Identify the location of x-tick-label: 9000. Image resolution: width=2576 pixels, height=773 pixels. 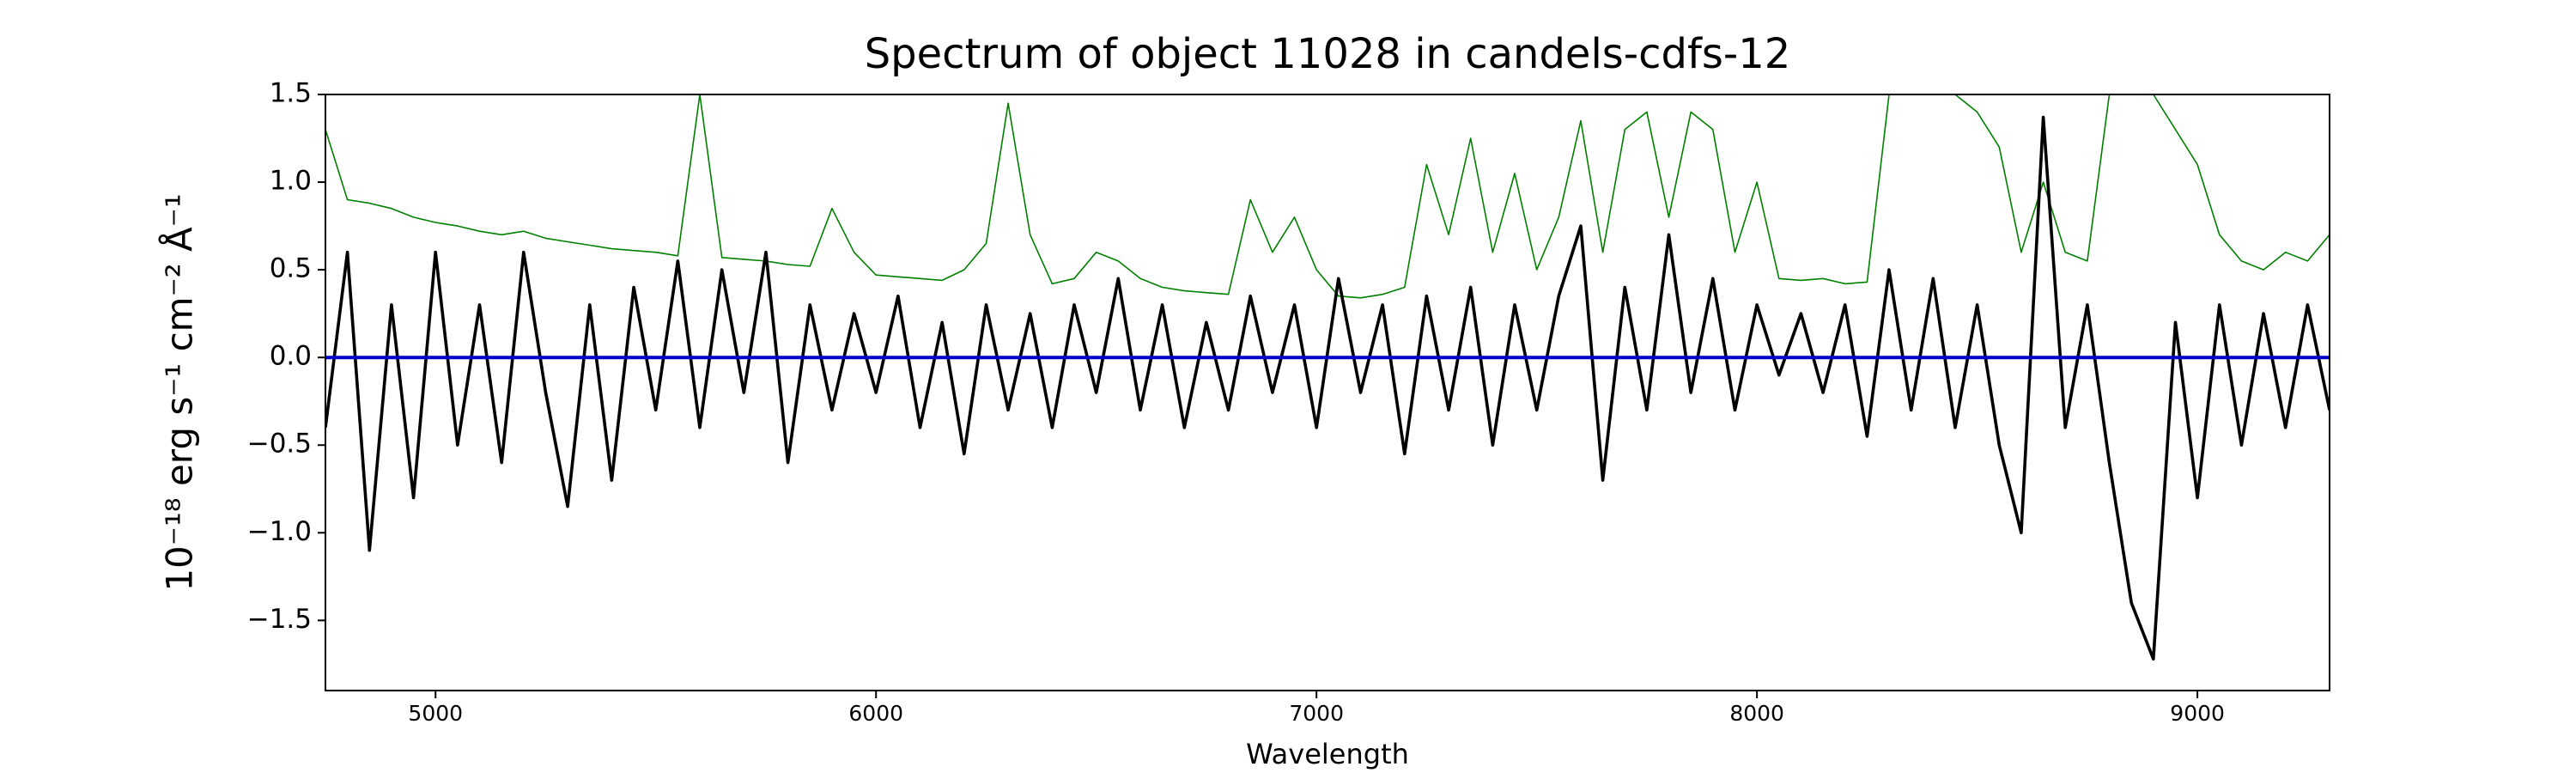
(2197, 713).